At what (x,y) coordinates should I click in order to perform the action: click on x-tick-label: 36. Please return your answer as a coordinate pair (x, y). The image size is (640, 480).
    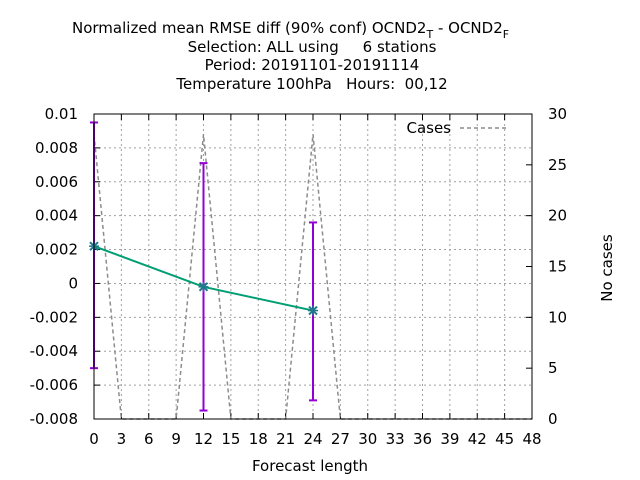
    Looking at the image, I should click on (422, 439).